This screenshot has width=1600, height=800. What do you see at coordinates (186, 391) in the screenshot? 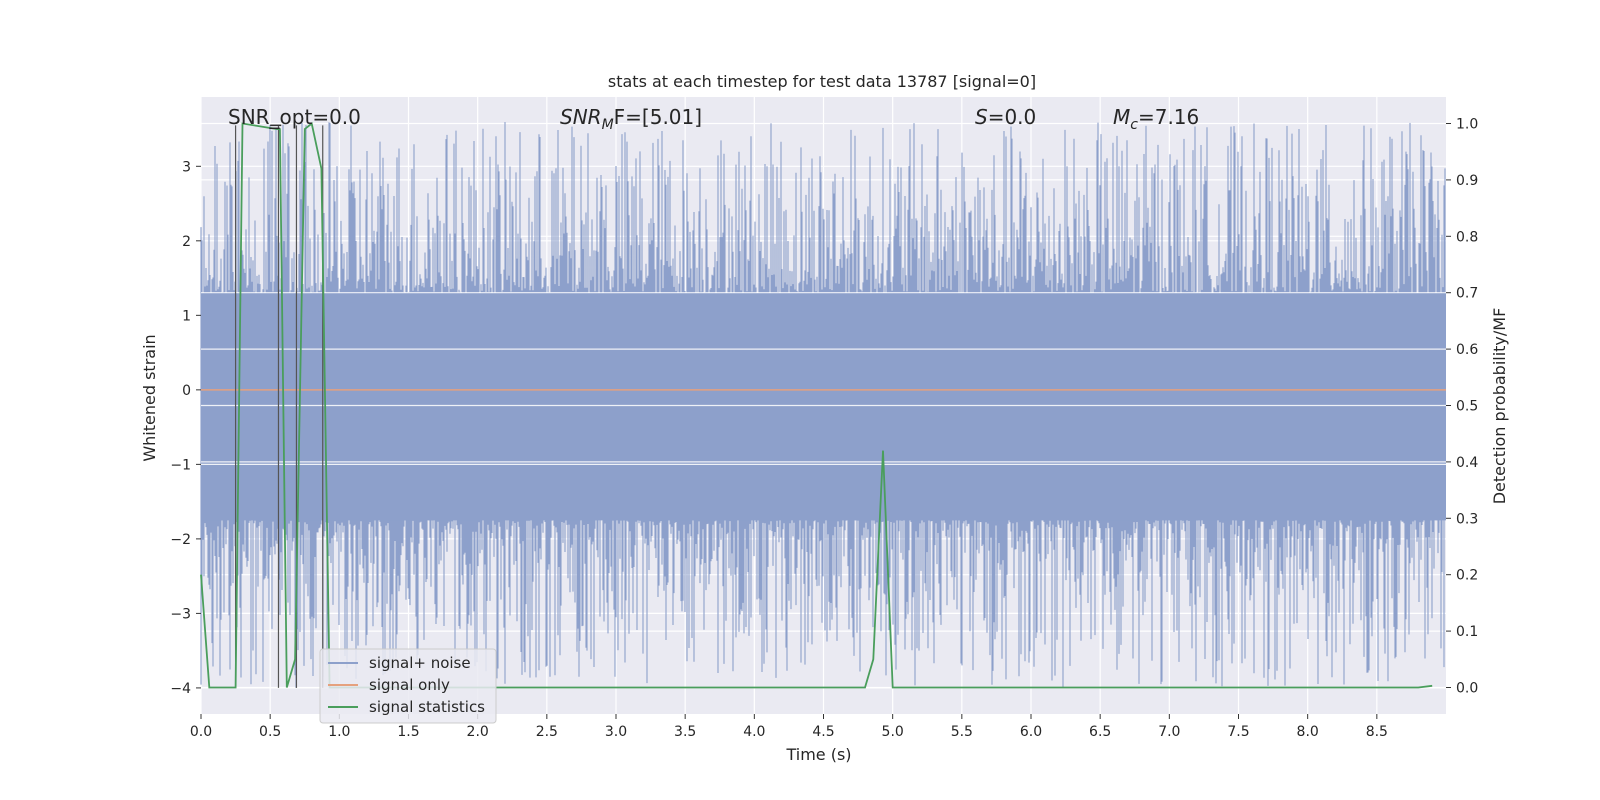
I see `y-tick-label: 0` at bounding box center [186, 391].